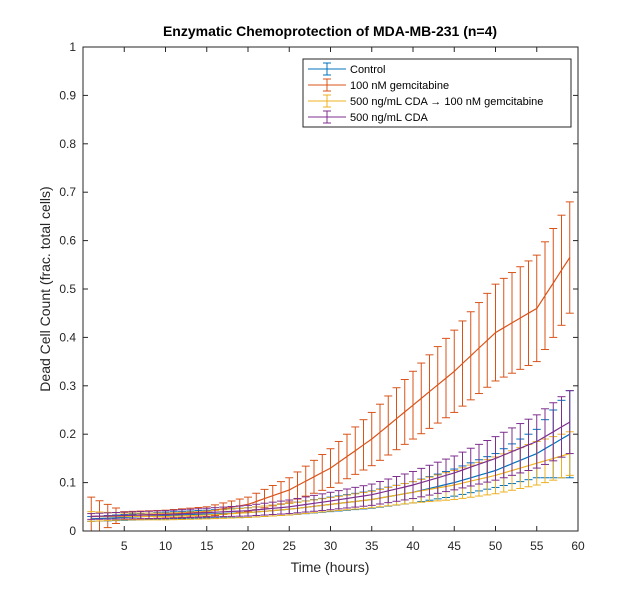 Image resolution: width=640 pixels, height=602 pixels. Describe the element at coordinates (389, 118) in the screenshot. I see `legend-label: 500 ng/mL CDA` at that location.